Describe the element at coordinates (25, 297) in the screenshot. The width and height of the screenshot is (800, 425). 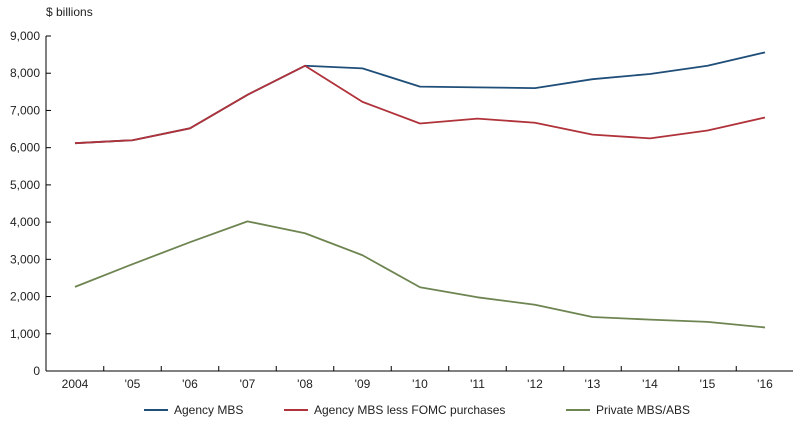
I see `y-tick-label: 2,000` at that location.